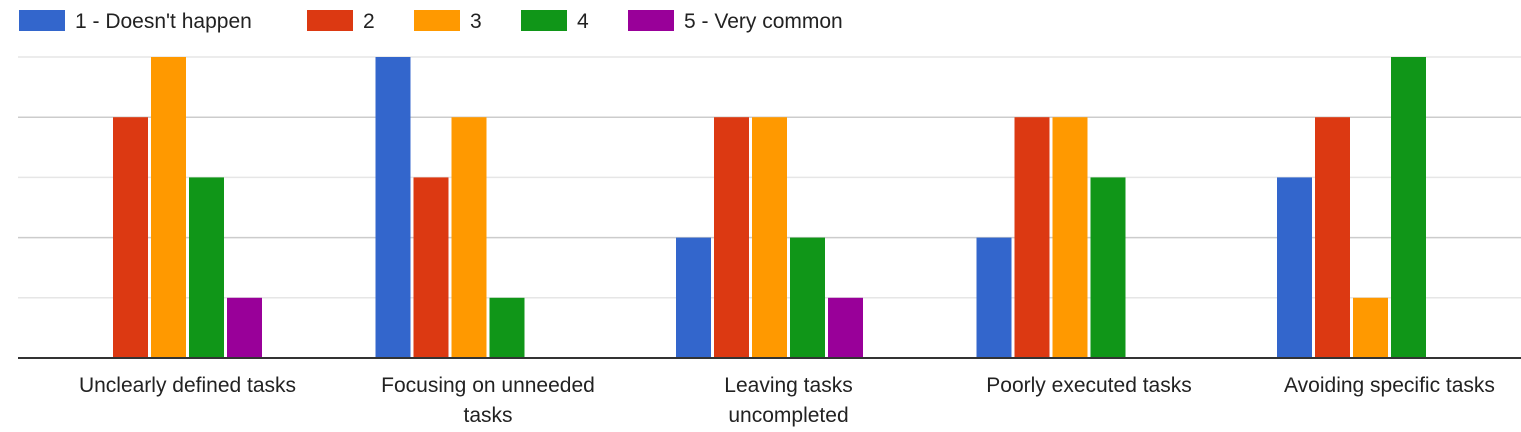 The width and height of the screenshot is (1521, 432). I want to click on legend-item: 2, so click(341, 21).